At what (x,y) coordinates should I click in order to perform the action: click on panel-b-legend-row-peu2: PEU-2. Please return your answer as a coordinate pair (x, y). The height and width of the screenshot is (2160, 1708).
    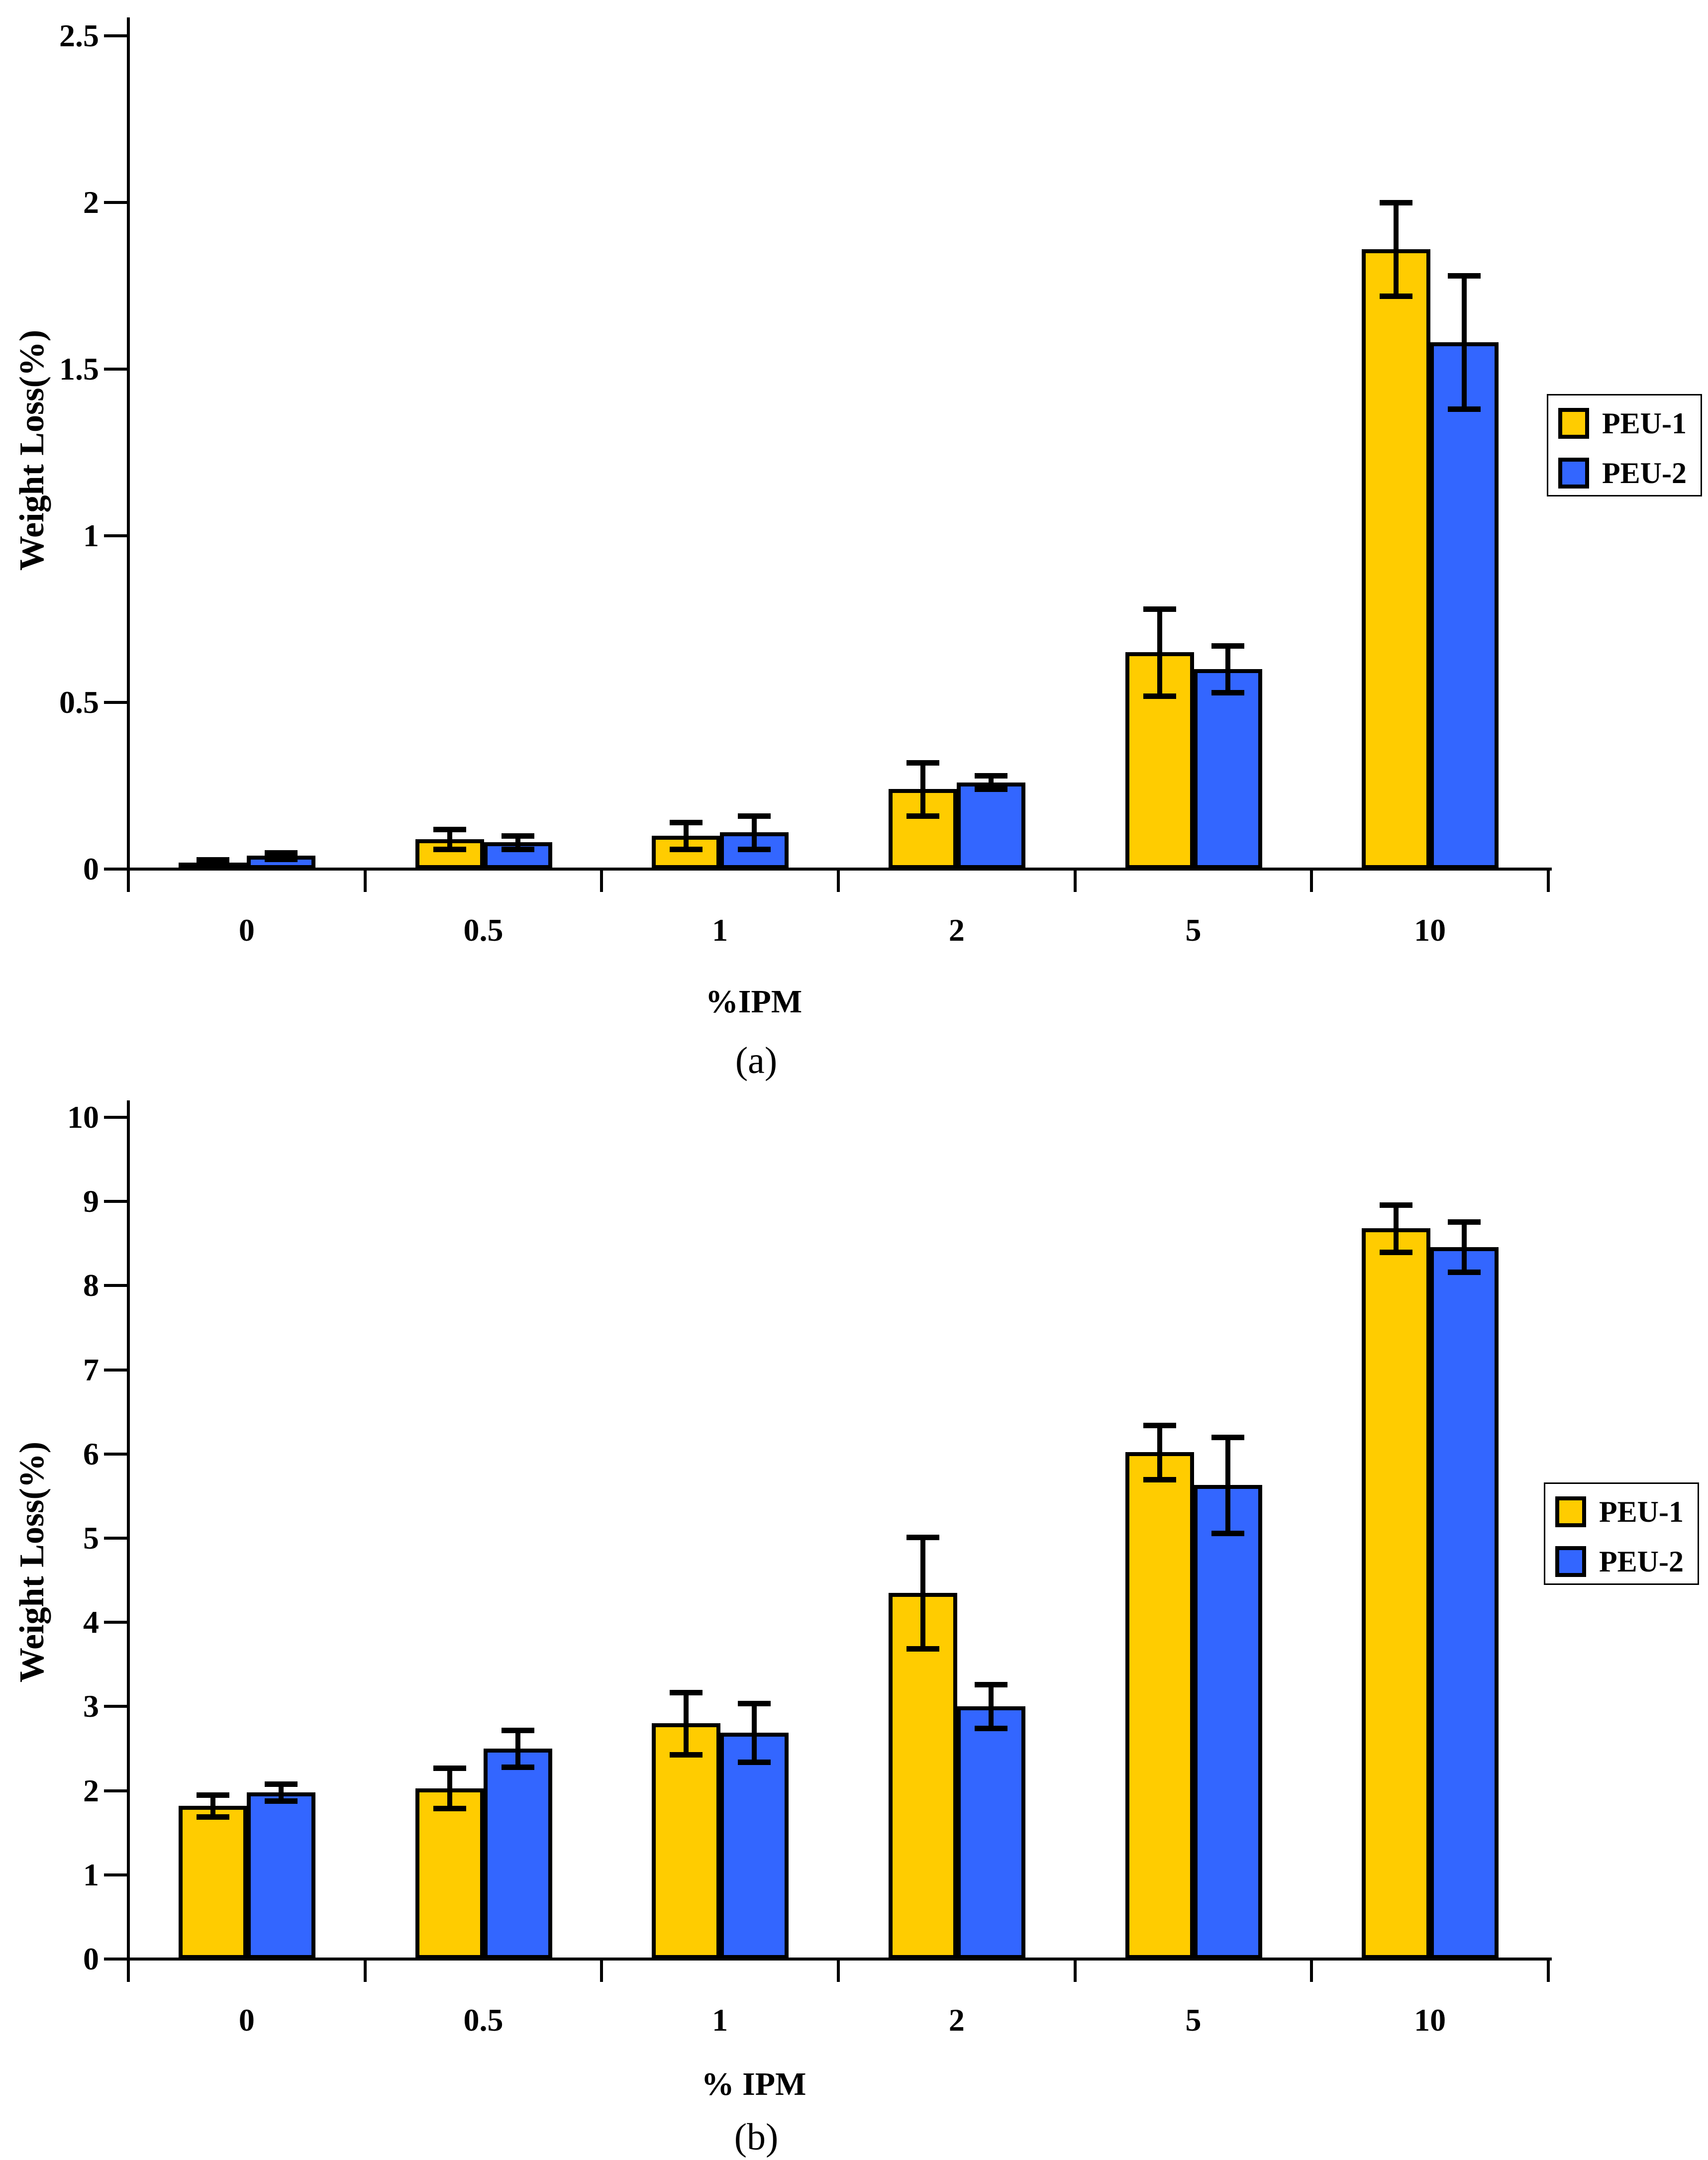
    Looking at the image, I should click on (1619, 1561).